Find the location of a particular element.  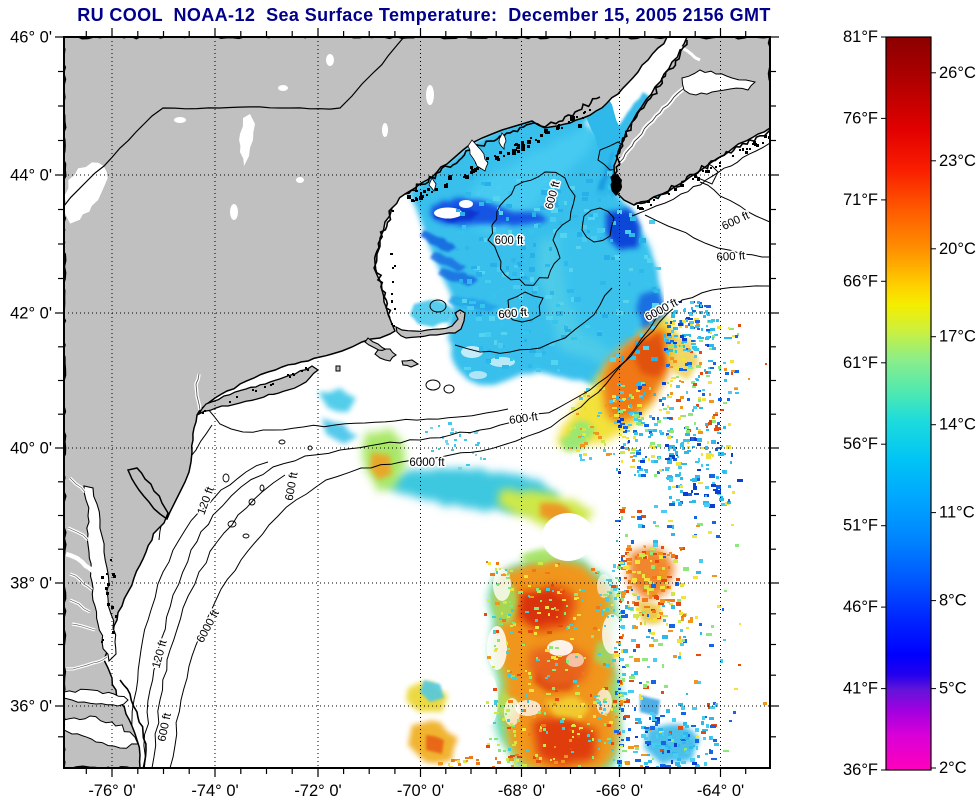

svg-text: 36° 0' is located at coordinates (31, 707).